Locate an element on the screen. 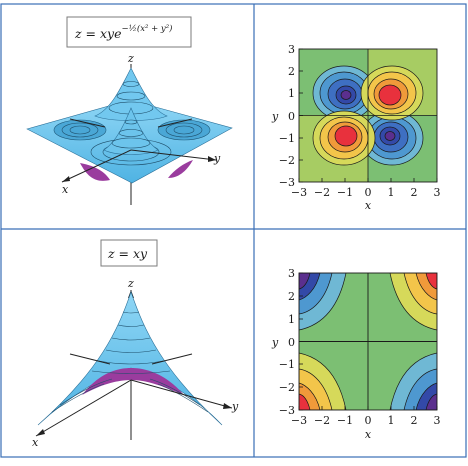 The width and height of the screenshot is (468, 466). x-axis-label-1: x is located at coordinates (65, 189).